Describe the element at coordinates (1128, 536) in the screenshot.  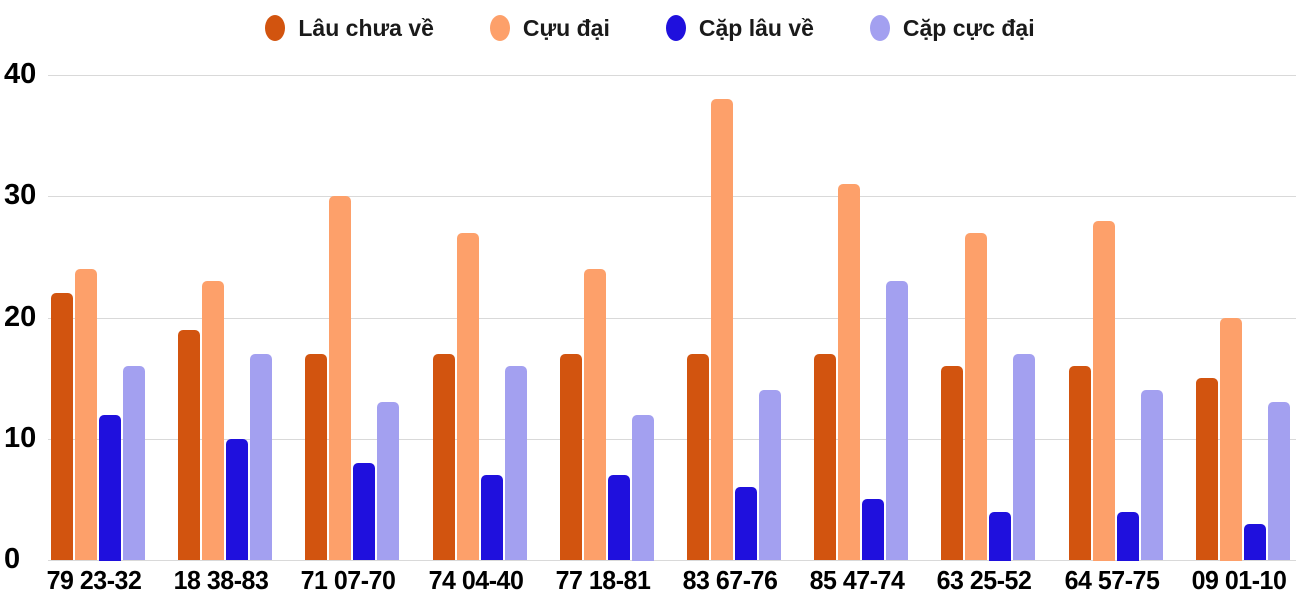
I see `bar-64_57-75-series2` at that location.